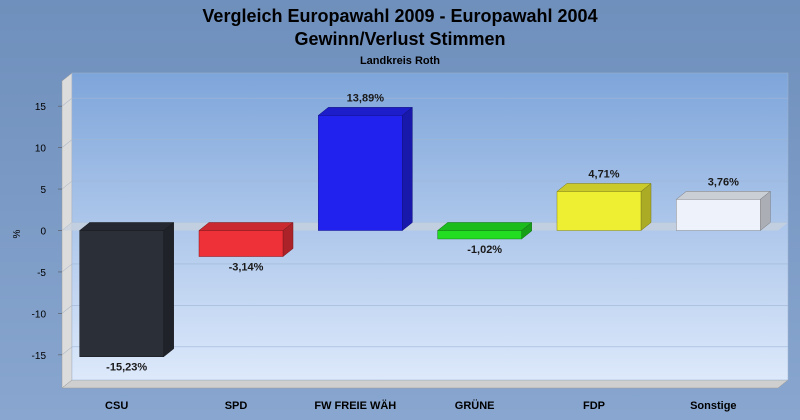 The image size is (800, 420). Describe the element at coordinates (39, 356) in the screenshot. I see `y-tick-label: -15` at that location.